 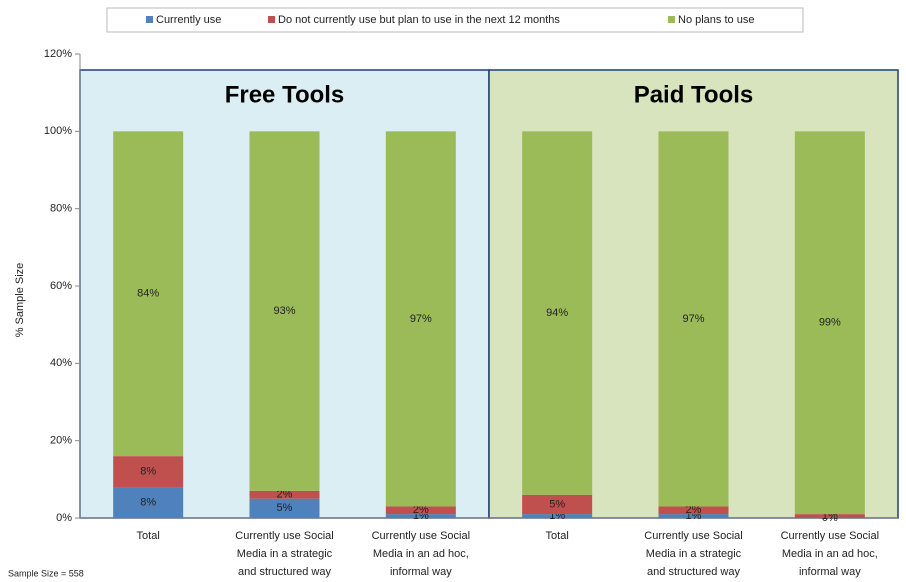 I want to click on y-tick-label: 100%, so click(x=58, y=131).